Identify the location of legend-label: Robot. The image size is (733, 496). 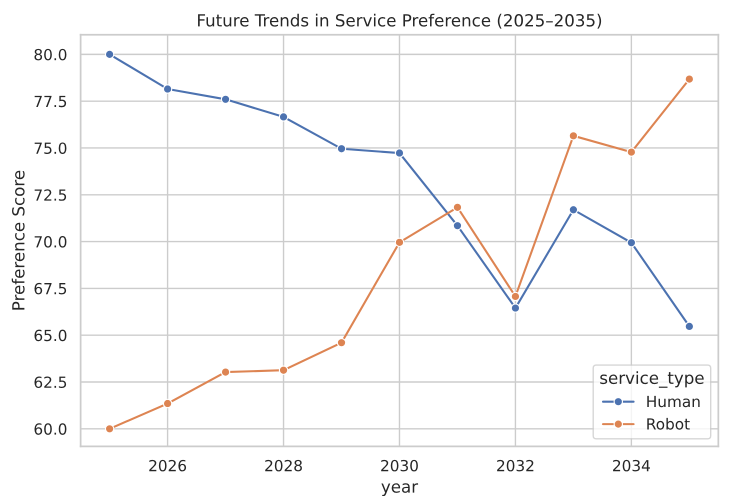
(668, 424).